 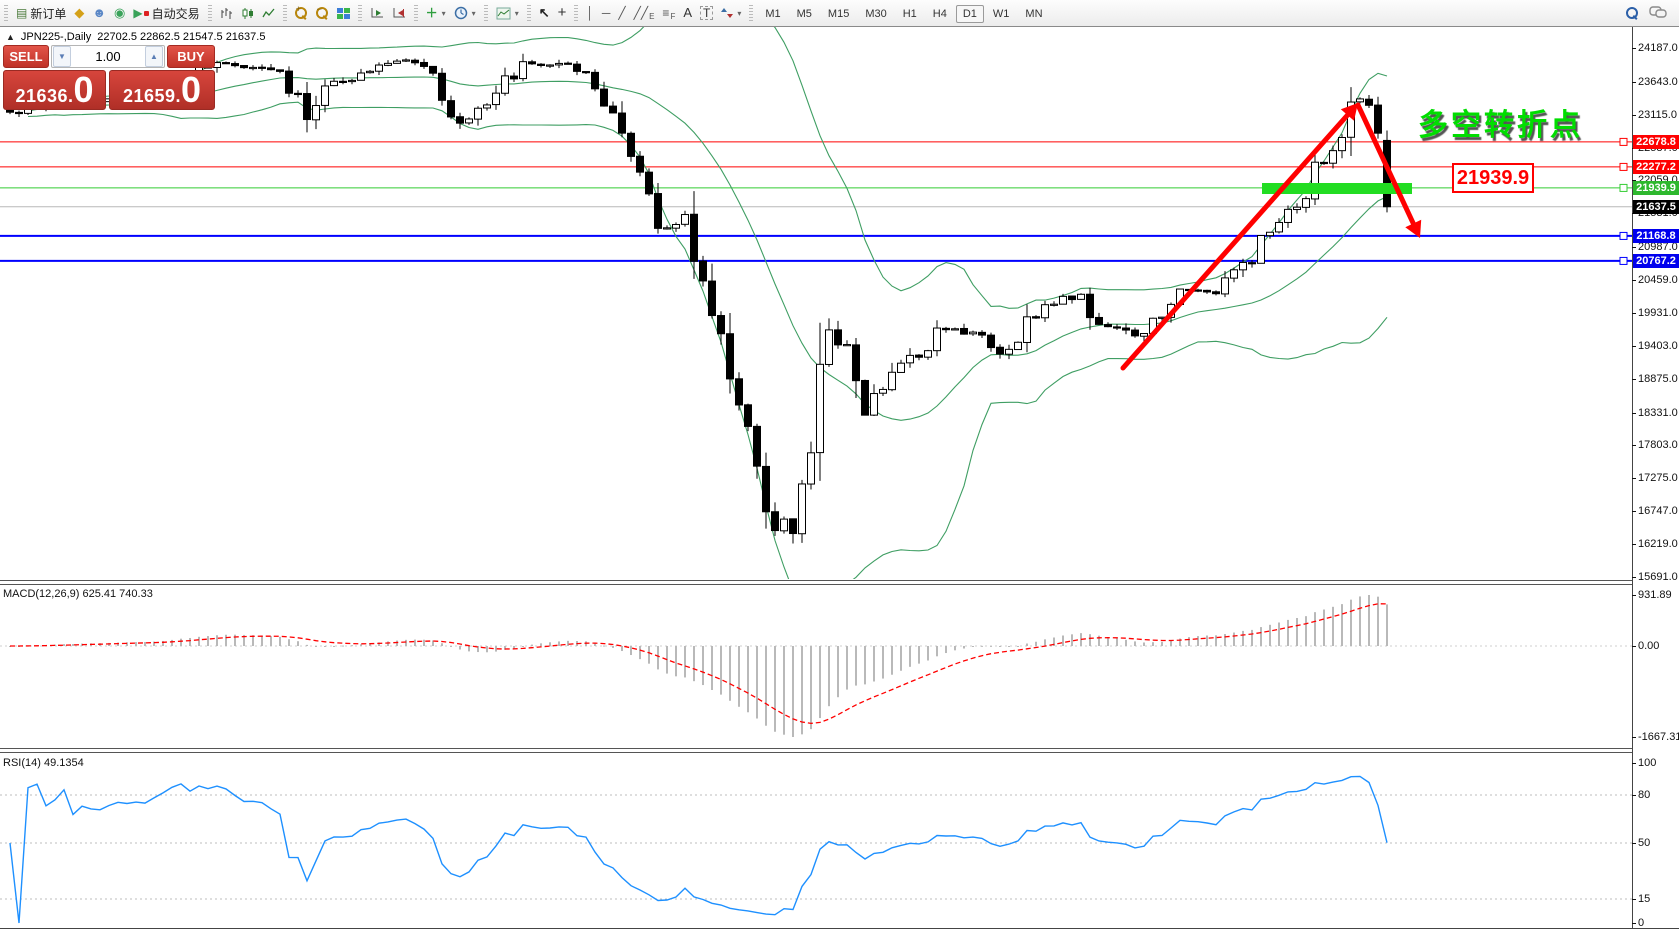 What do you see at coordinates (507, 13) in the screenshot?
I see `profiles-button: ▾` at bounding box center [507, 13].